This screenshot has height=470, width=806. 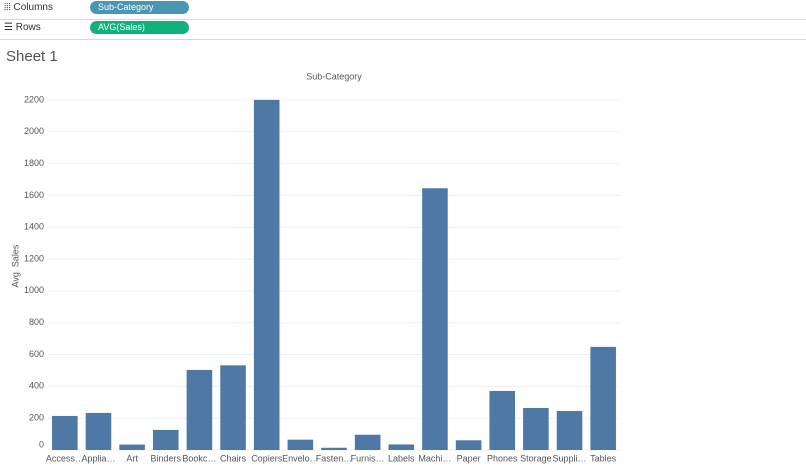 I want to click on y-axis-label: Avg. Sales, so click(x=15, y=265).